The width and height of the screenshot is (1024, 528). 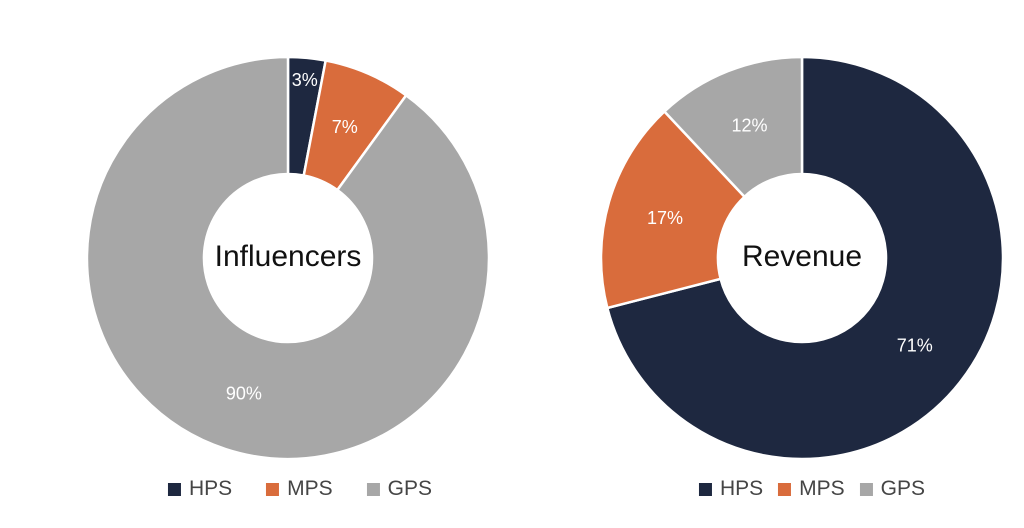 I want to click on data-label-hps: 71%, so click(x=915, y=346).